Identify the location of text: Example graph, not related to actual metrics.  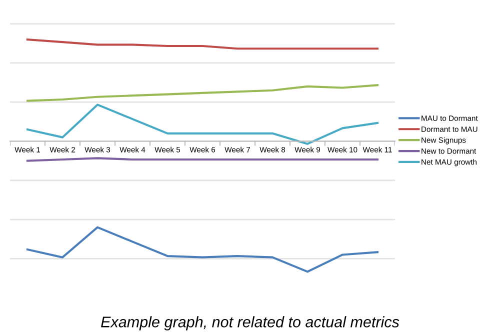
(250, 323).